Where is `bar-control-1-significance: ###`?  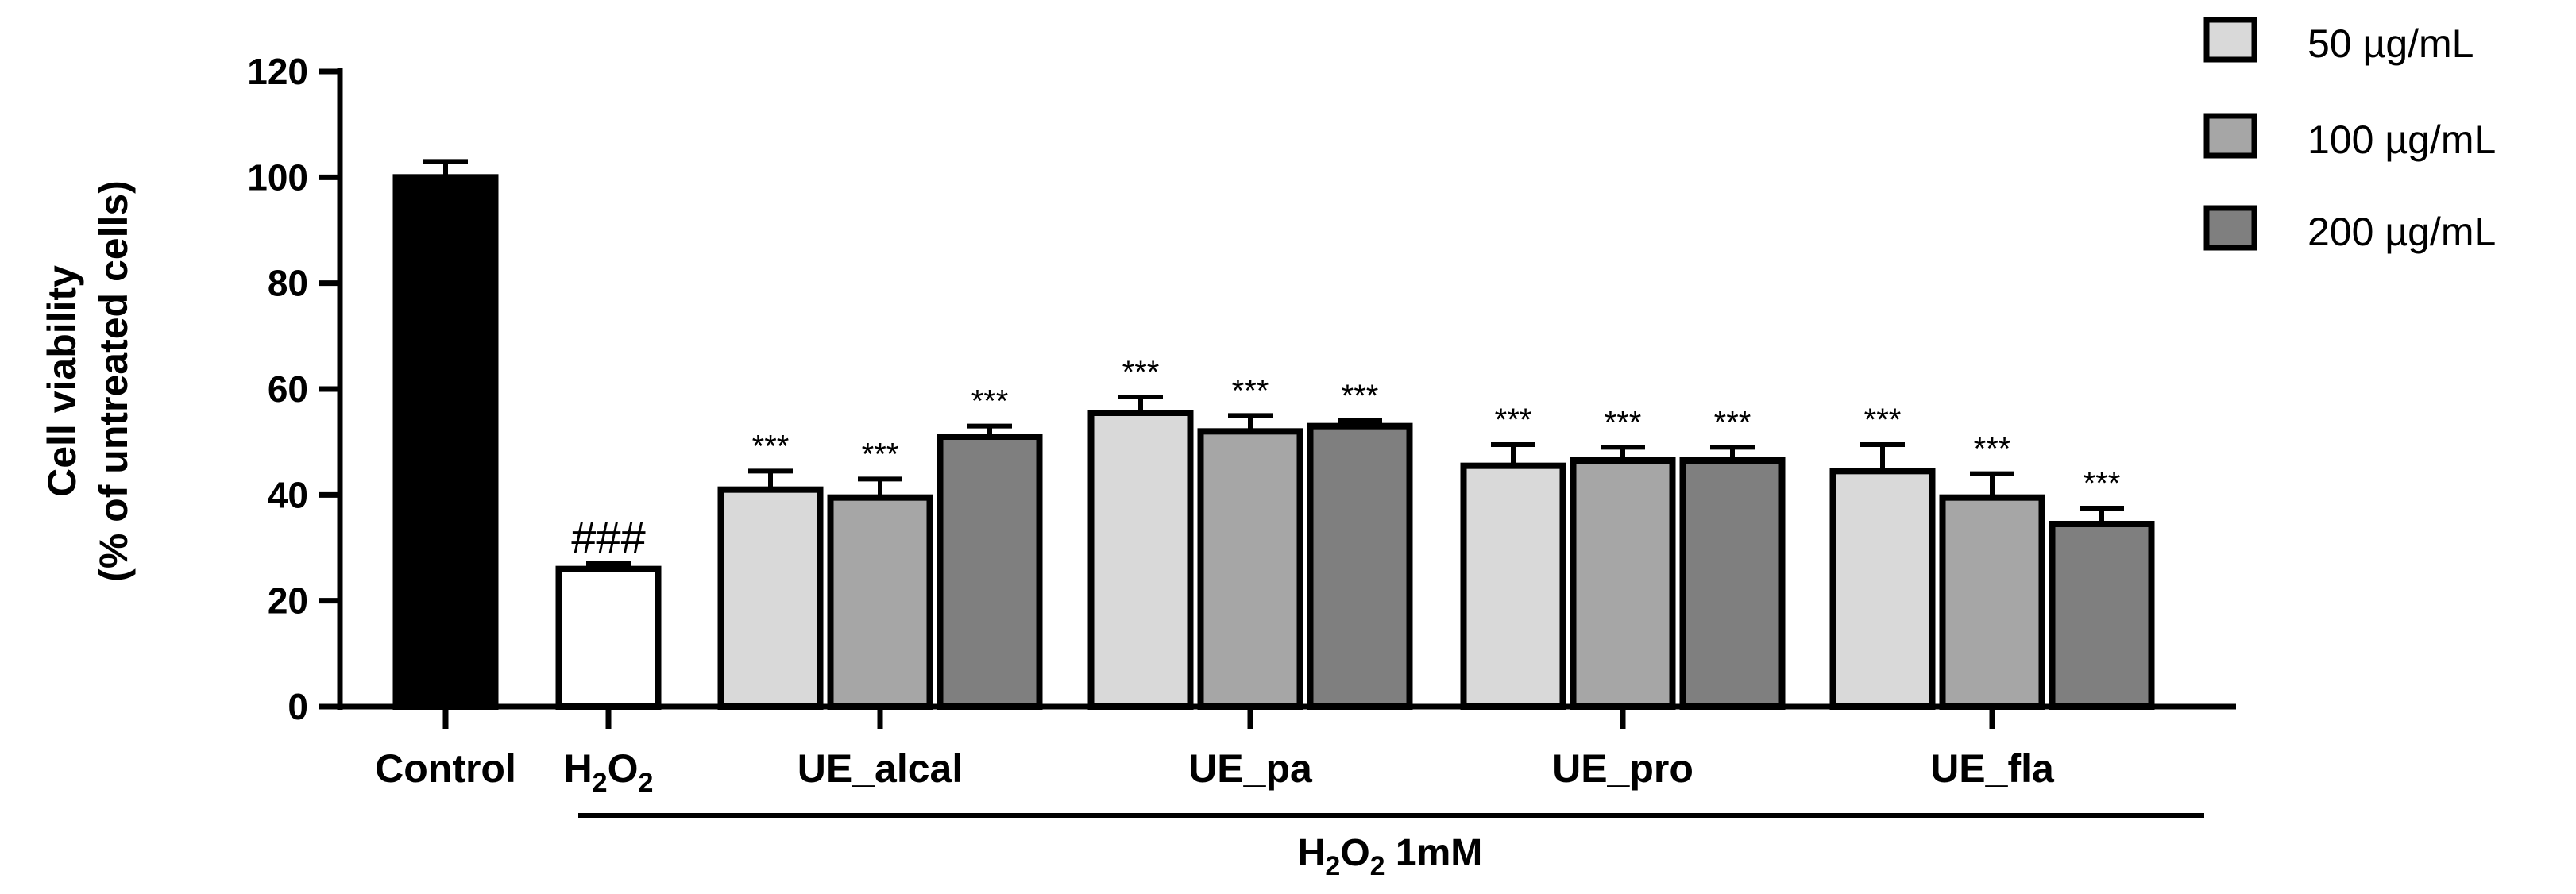
bar-control-1-significance: ### is located at coordinates (608, 537).